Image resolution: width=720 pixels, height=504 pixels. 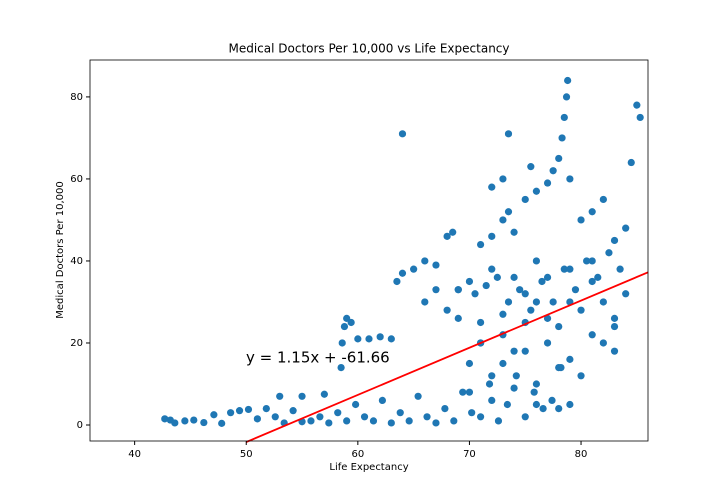 What do you see at coordinates (76, 261) in the screenshot?
I see `y-tick-label: 40` at bounding box center [76, 261].